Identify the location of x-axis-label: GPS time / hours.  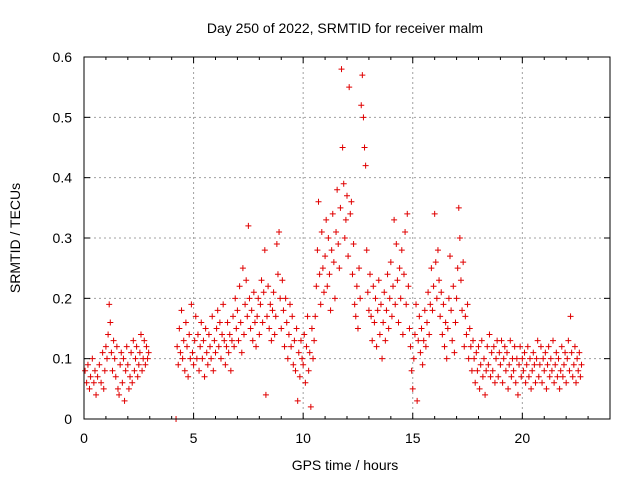
(345, 465).